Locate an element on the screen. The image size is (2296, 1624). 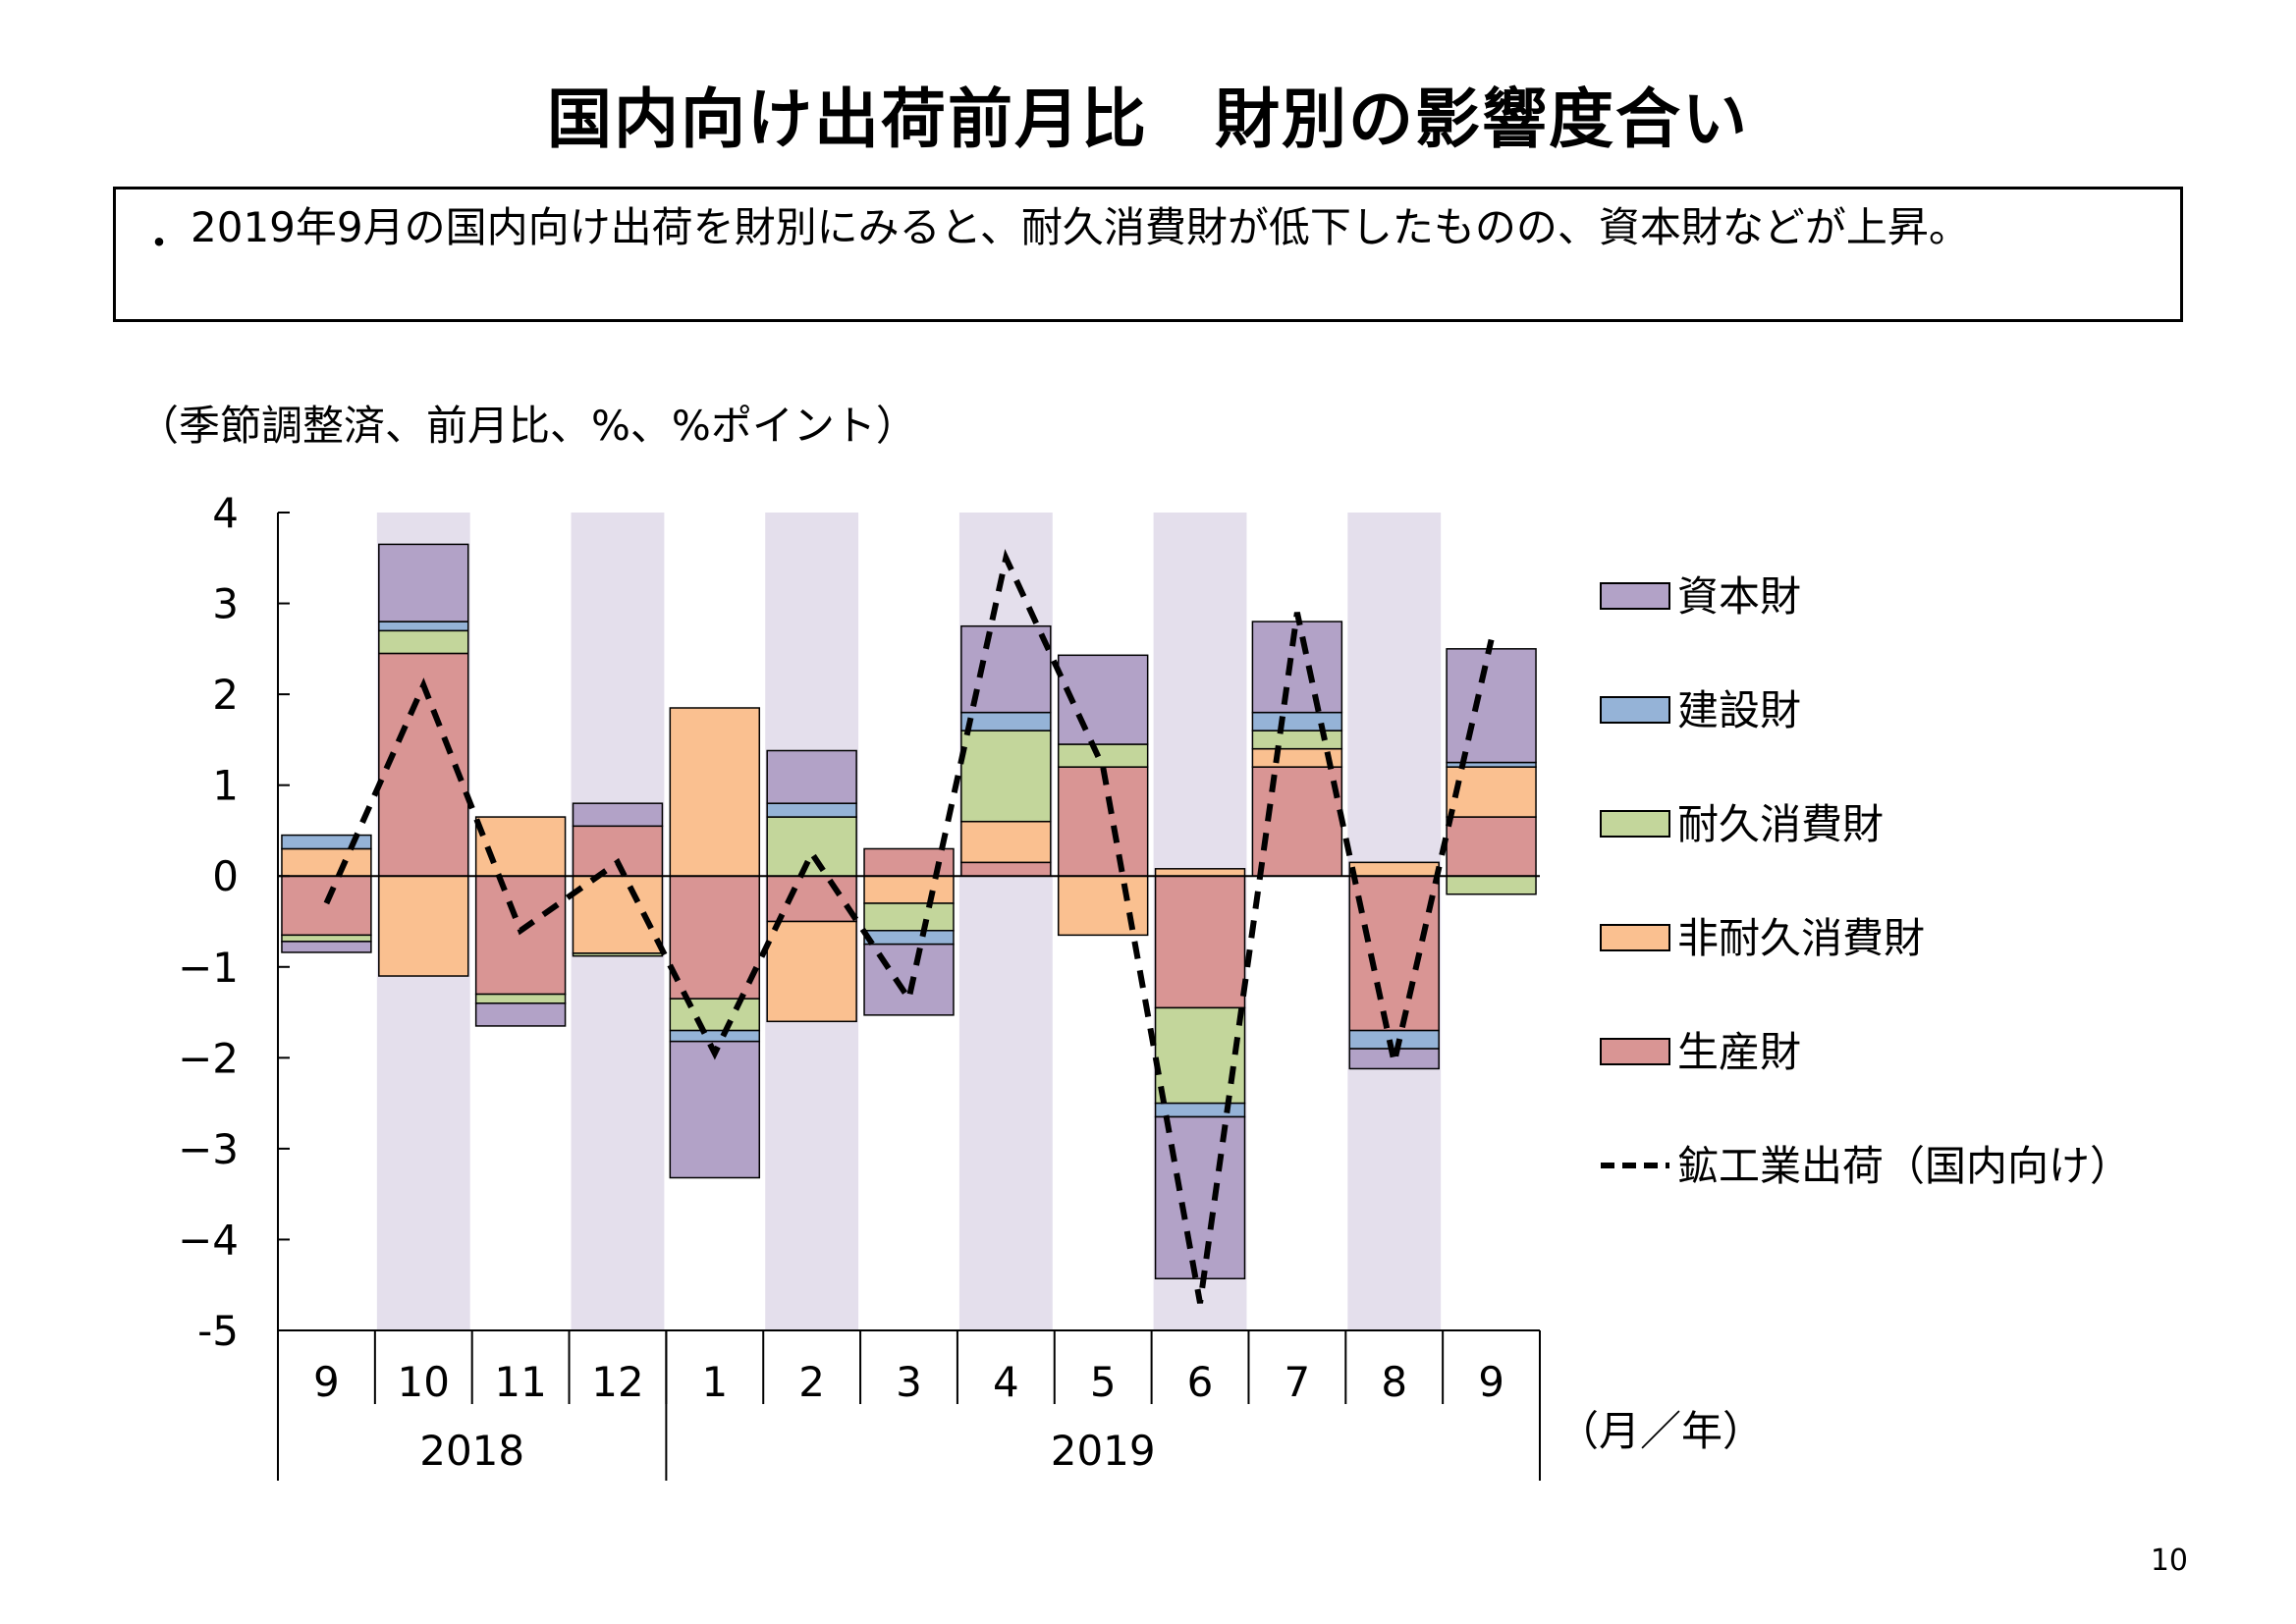
bar-segment-s1-c3 is located at coordinates (618, 914).